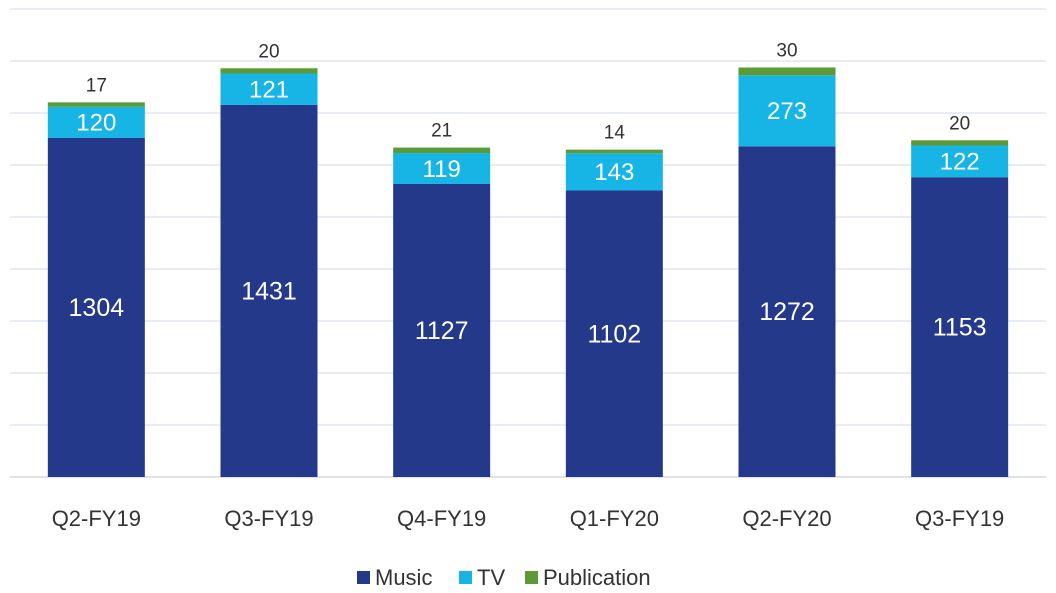  What do you see at coordinates (786, 518) in the screenshot?
I see `x-tick-label: Q2-FY20` at bounding box center [786, 518].